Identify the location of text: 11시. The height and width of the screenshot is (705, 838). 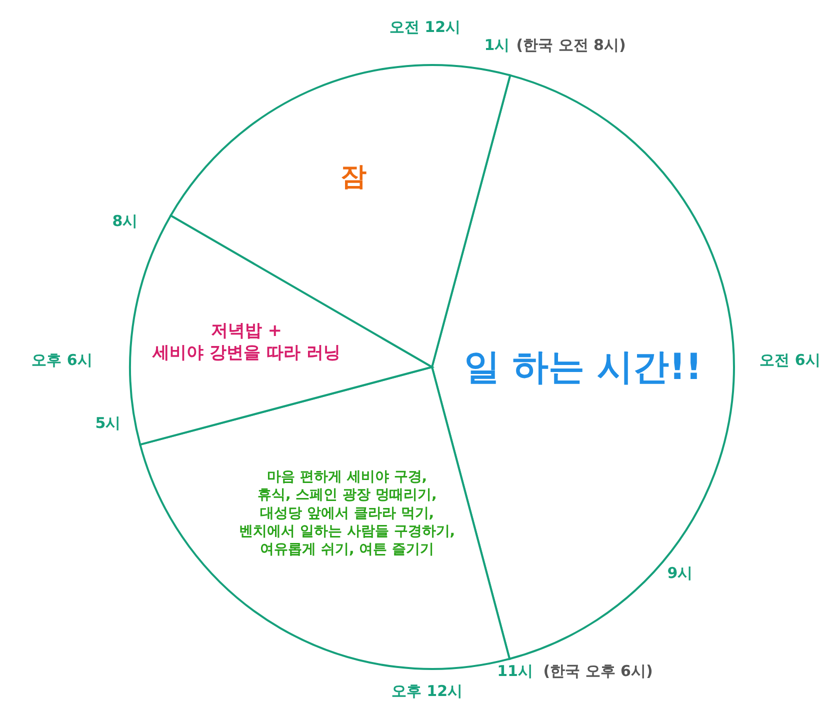
(515, 671).